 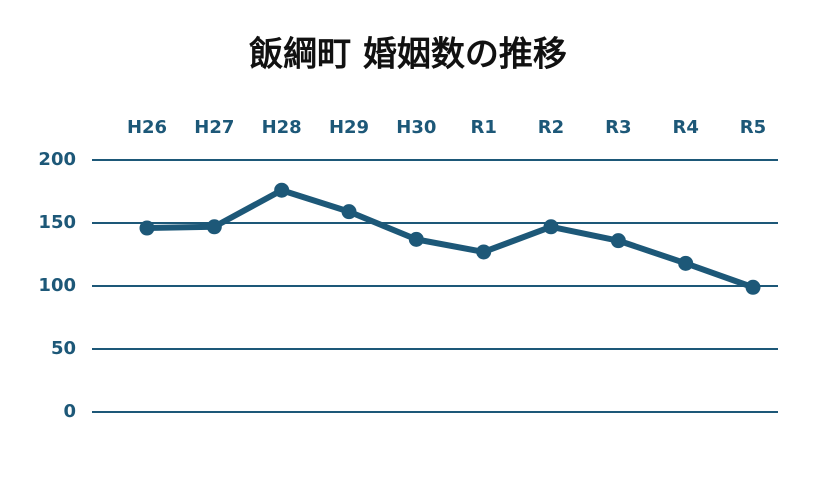 What do you see at coordinates (408, 55) in the screenshot?
I see `chart-title: 飯綱町 婚姻数の推移` at bounding box center [408, 55].